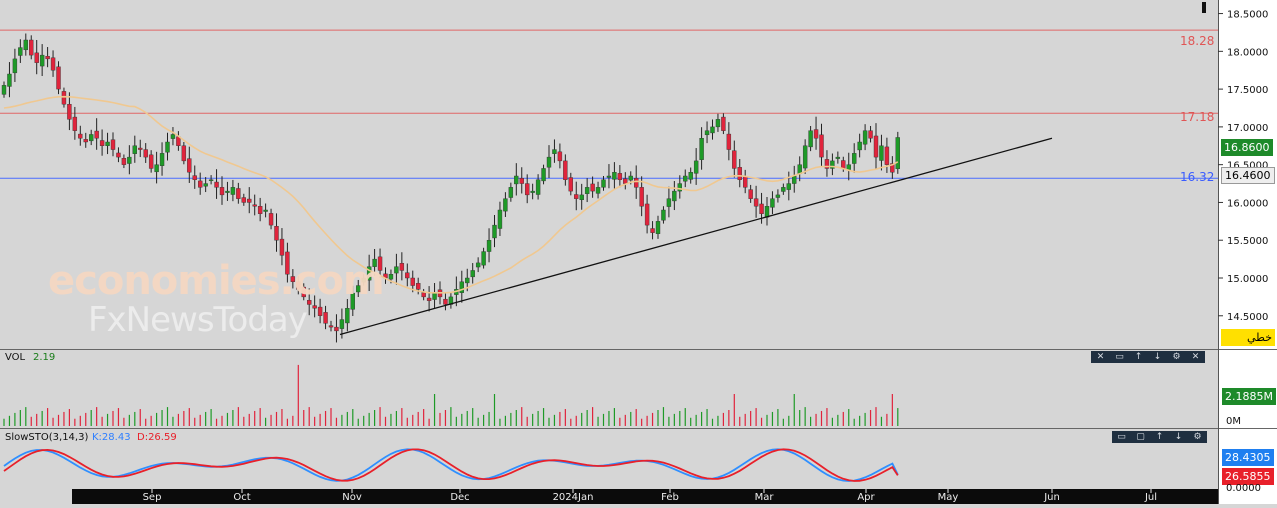 The height and width of the screenshot is (508, 1277). I want to click on chart-type-button: خطي, so click(1248, 337).